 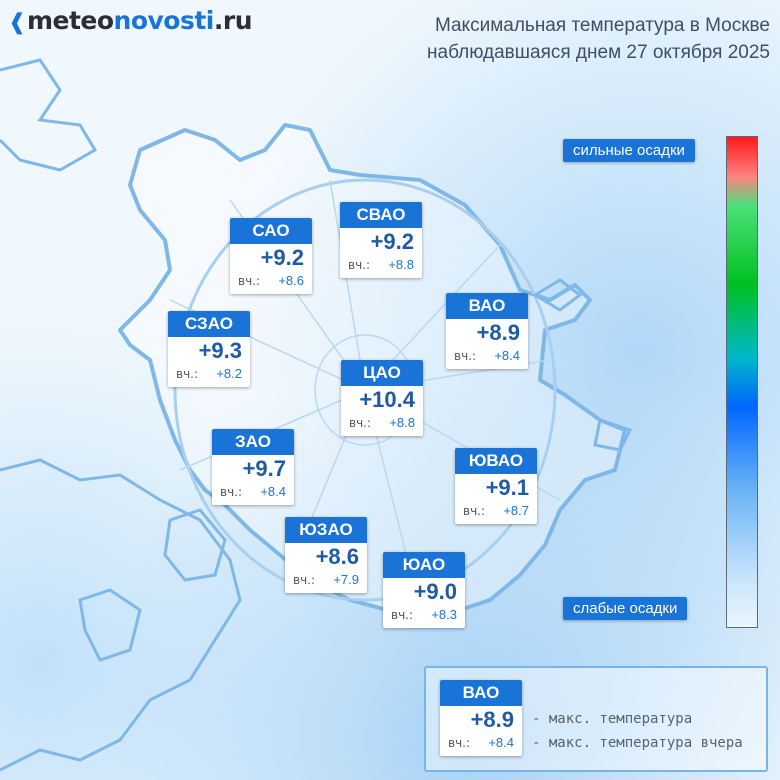 I want to click on legend-yesterday-label: вч.:, so click(x=459, y=743).